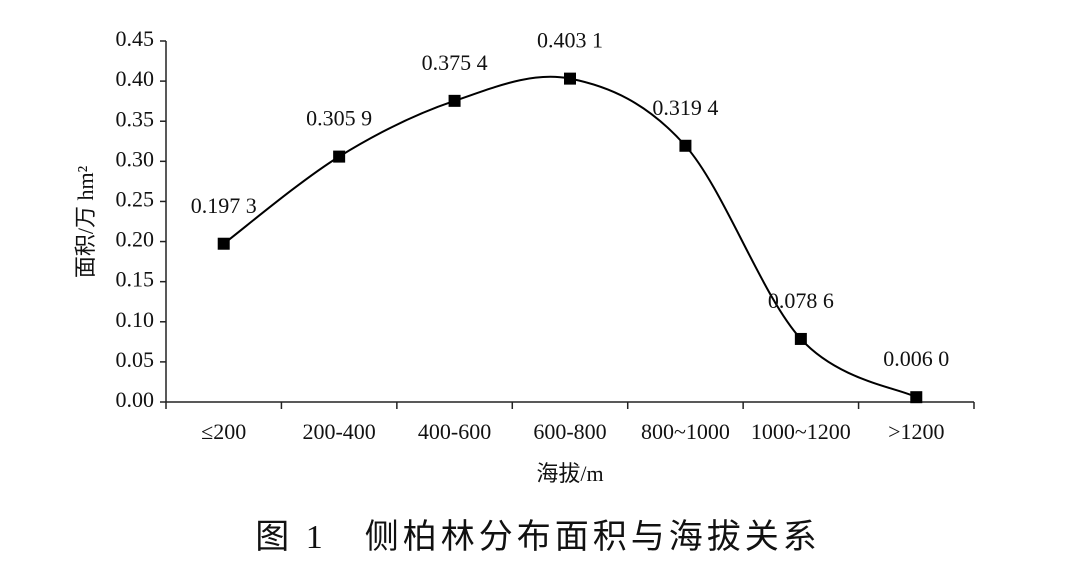 The width and height of the screenshot is (1077, 571). I want to click on x-tick-label: 400-600, so click(454, 431).